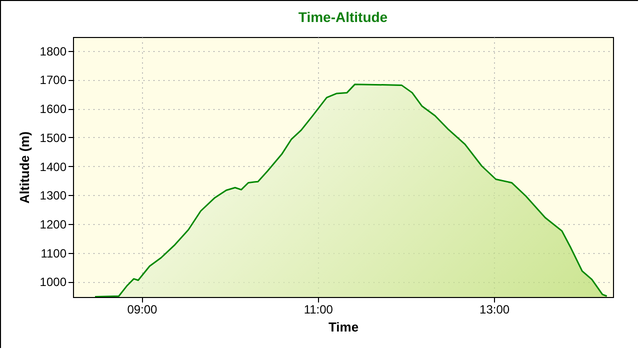  Describe the element at coordinates (24, 167) in the screenshot. I see `y-axis-title: Altitude (m)` at that location.